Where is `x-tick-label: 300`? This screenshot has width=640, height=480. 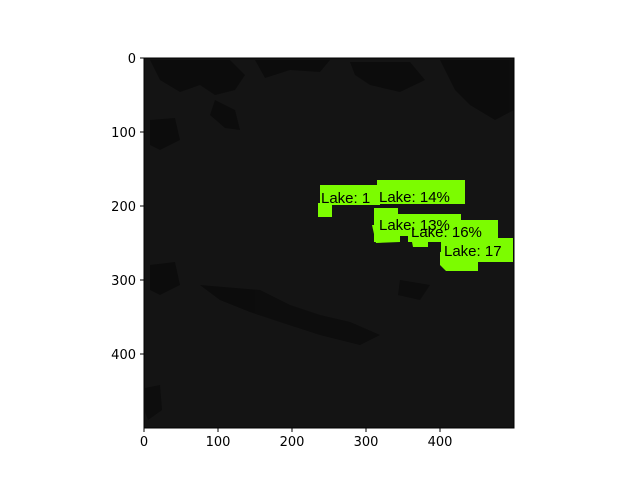 x-tick-label: 300 is located at coordinates (366, 442).